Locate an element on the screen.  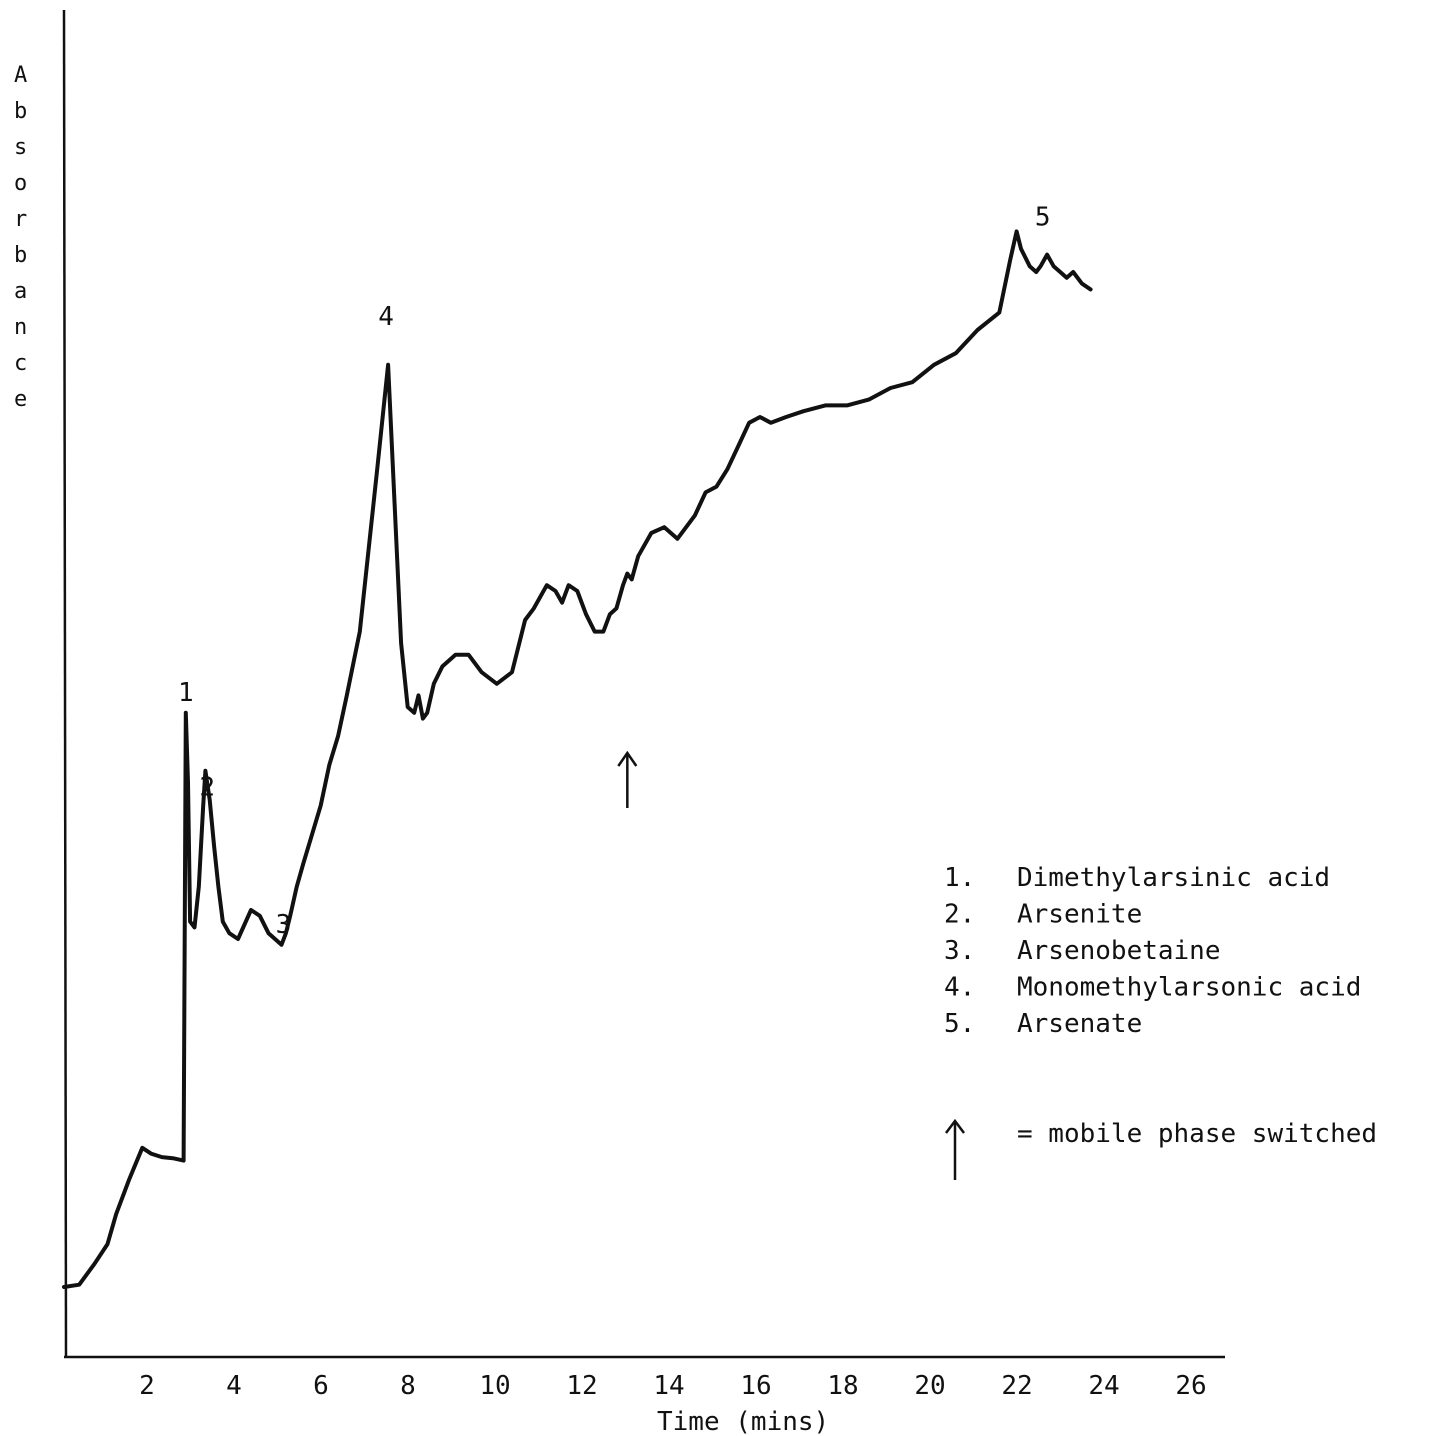
mobile-phase-switch-arrow is located at coordinates (627, 779).